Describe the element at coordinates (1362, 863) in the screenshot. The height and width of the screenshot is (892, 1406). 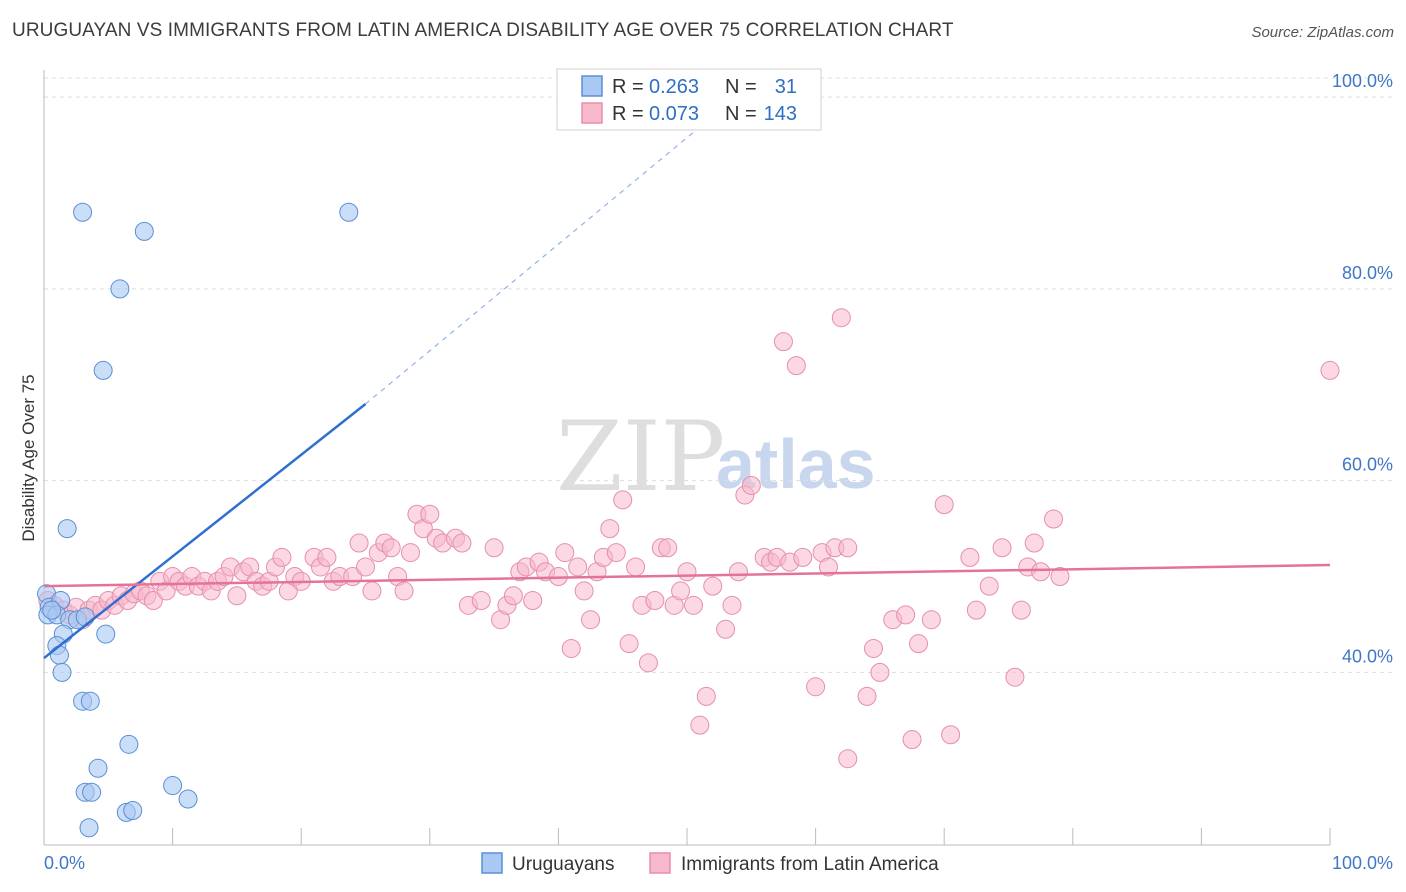
I see `x-tick-label-end: 100.0%` at that location.